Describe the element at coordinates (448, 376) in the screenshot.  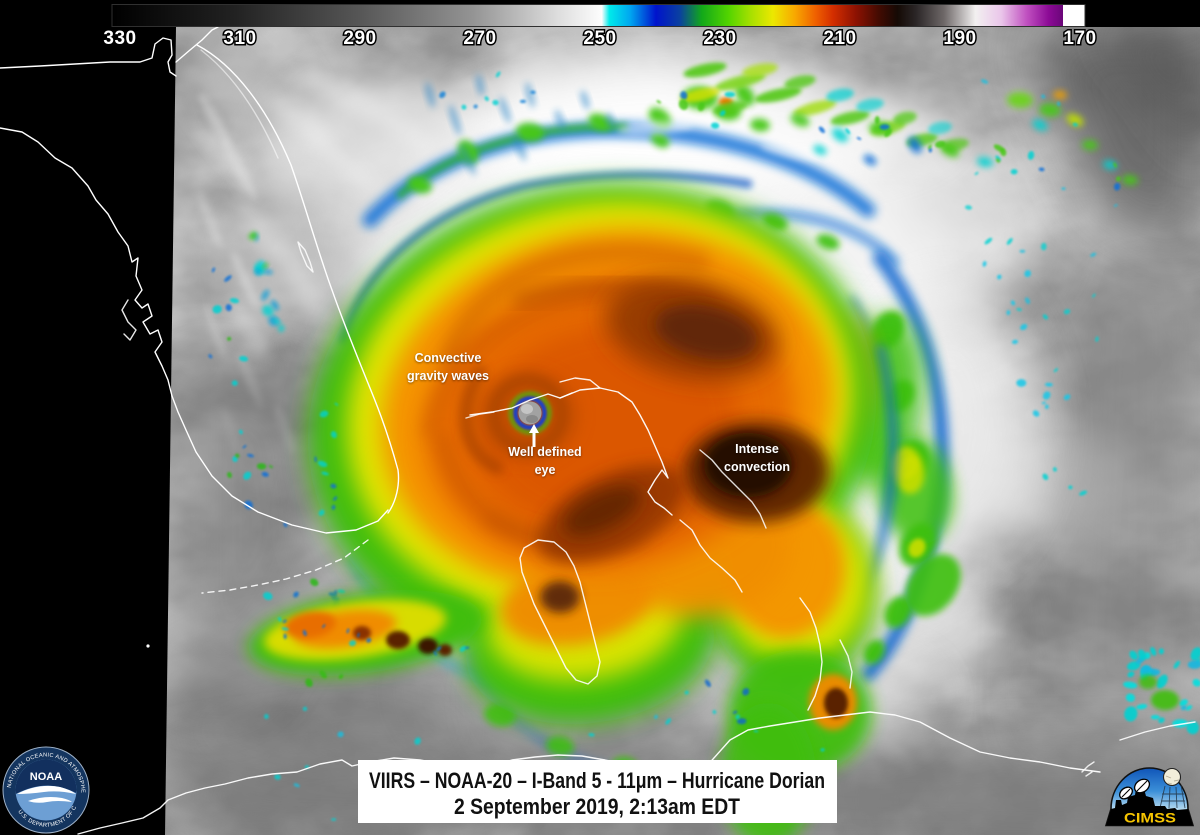
I see `svg-text: gravity waves` at that location.